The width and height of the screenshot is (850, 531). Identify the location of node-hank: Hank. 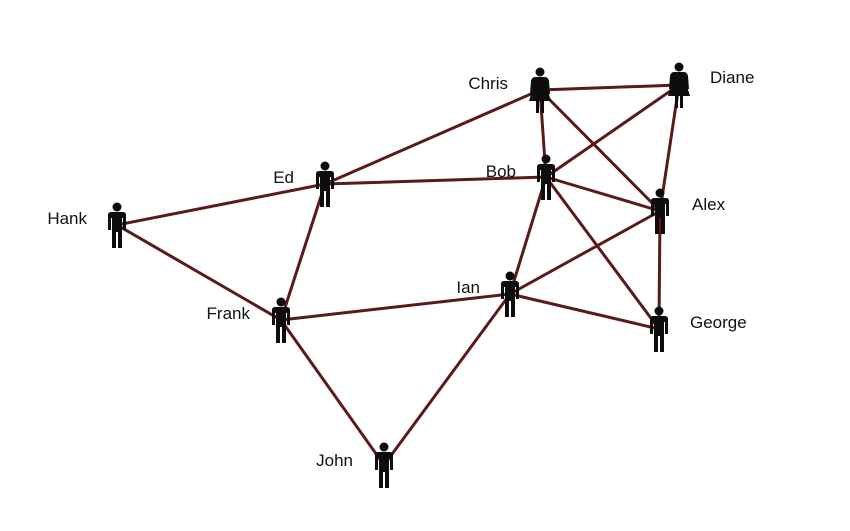
(86, 225).